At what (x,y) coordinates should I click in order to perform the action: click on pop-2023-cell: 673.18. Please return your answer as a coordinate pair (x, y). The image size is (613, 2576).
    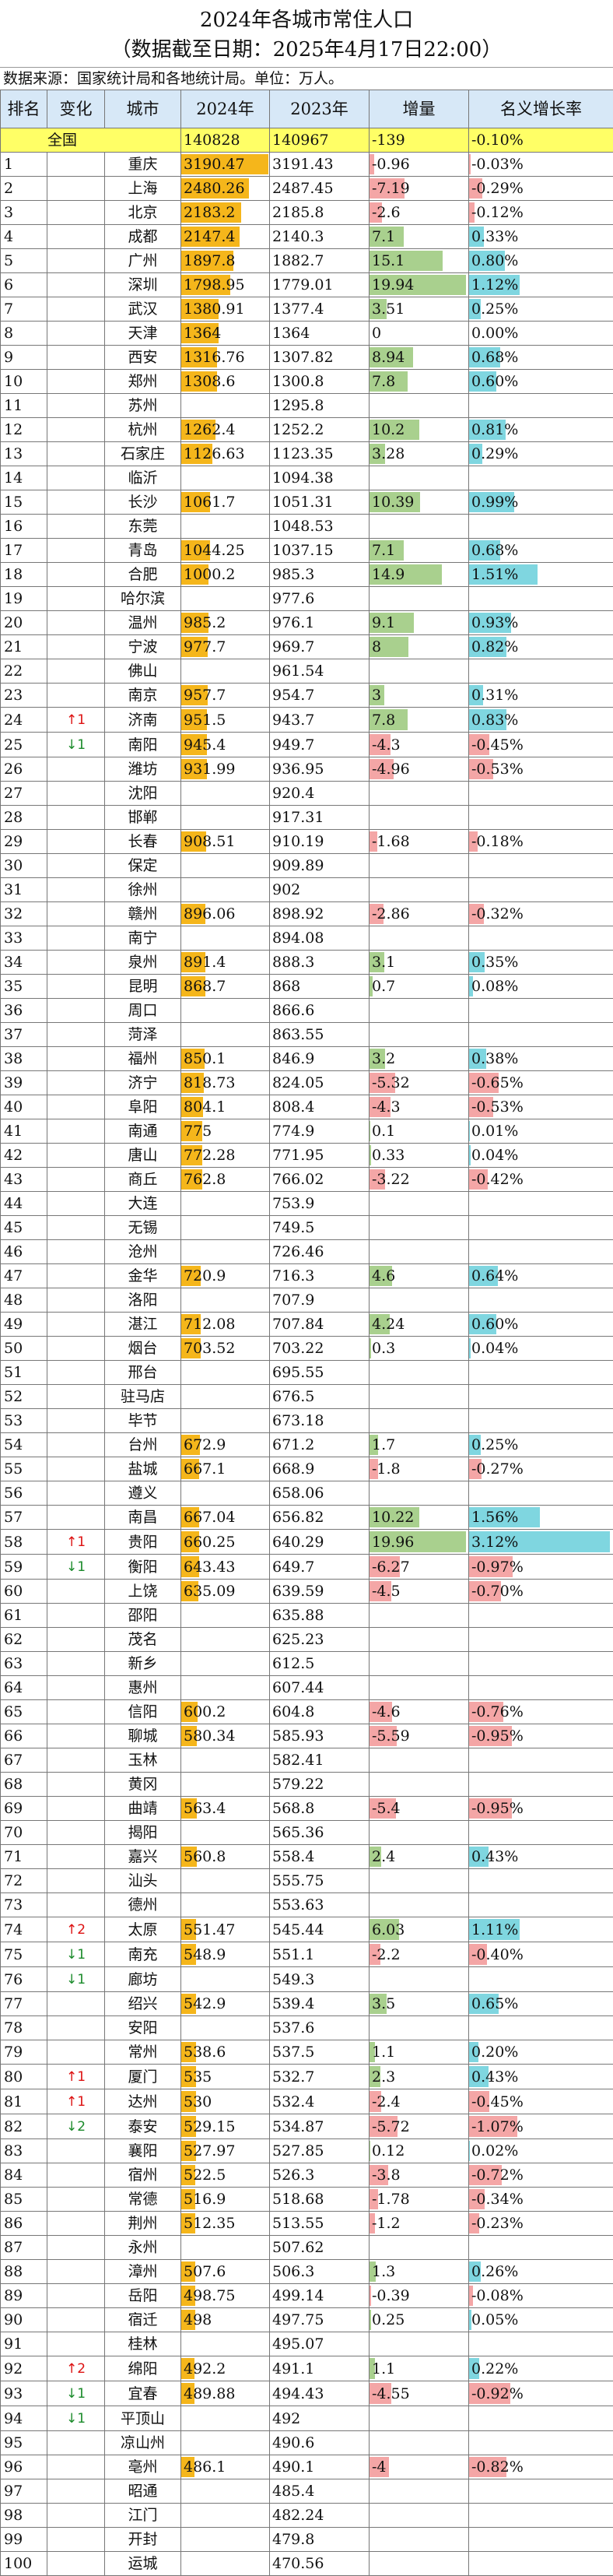
    Looking at the image, I should click on (320, 1421).